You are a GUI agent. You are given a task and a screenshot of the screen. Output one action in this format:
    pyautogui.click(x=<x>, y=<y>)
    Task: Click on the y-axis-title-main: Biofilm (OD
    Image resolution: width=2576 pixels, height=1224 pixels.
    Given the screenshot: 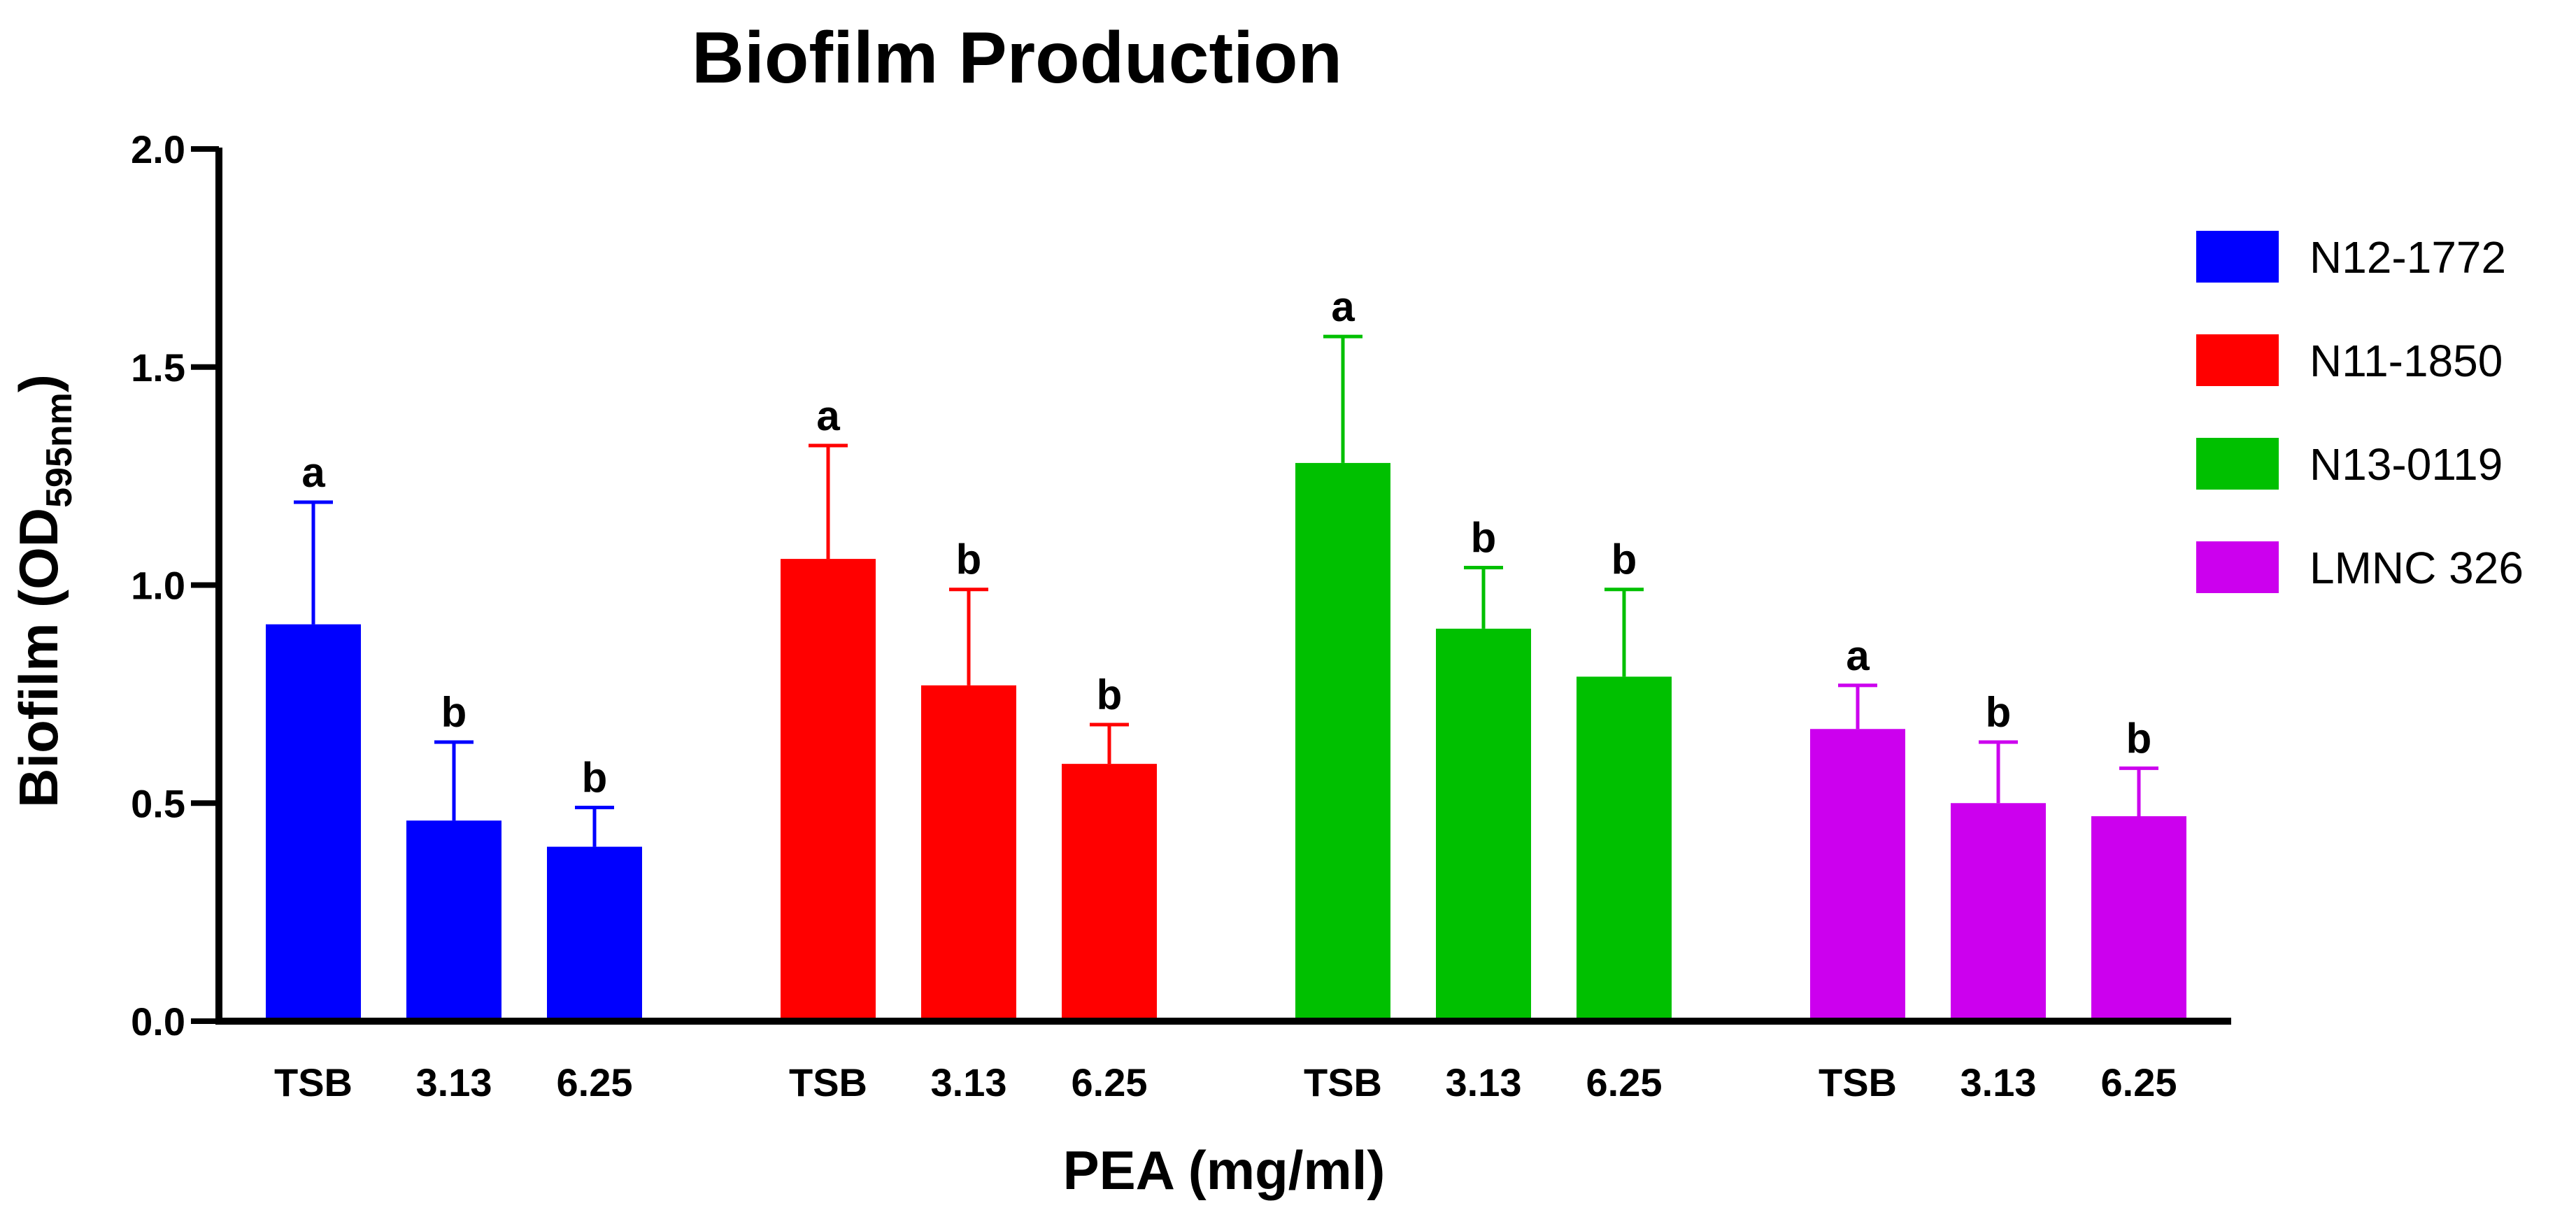 What is the action you would take?
    pyautogui.click(x=38, y=658)
    